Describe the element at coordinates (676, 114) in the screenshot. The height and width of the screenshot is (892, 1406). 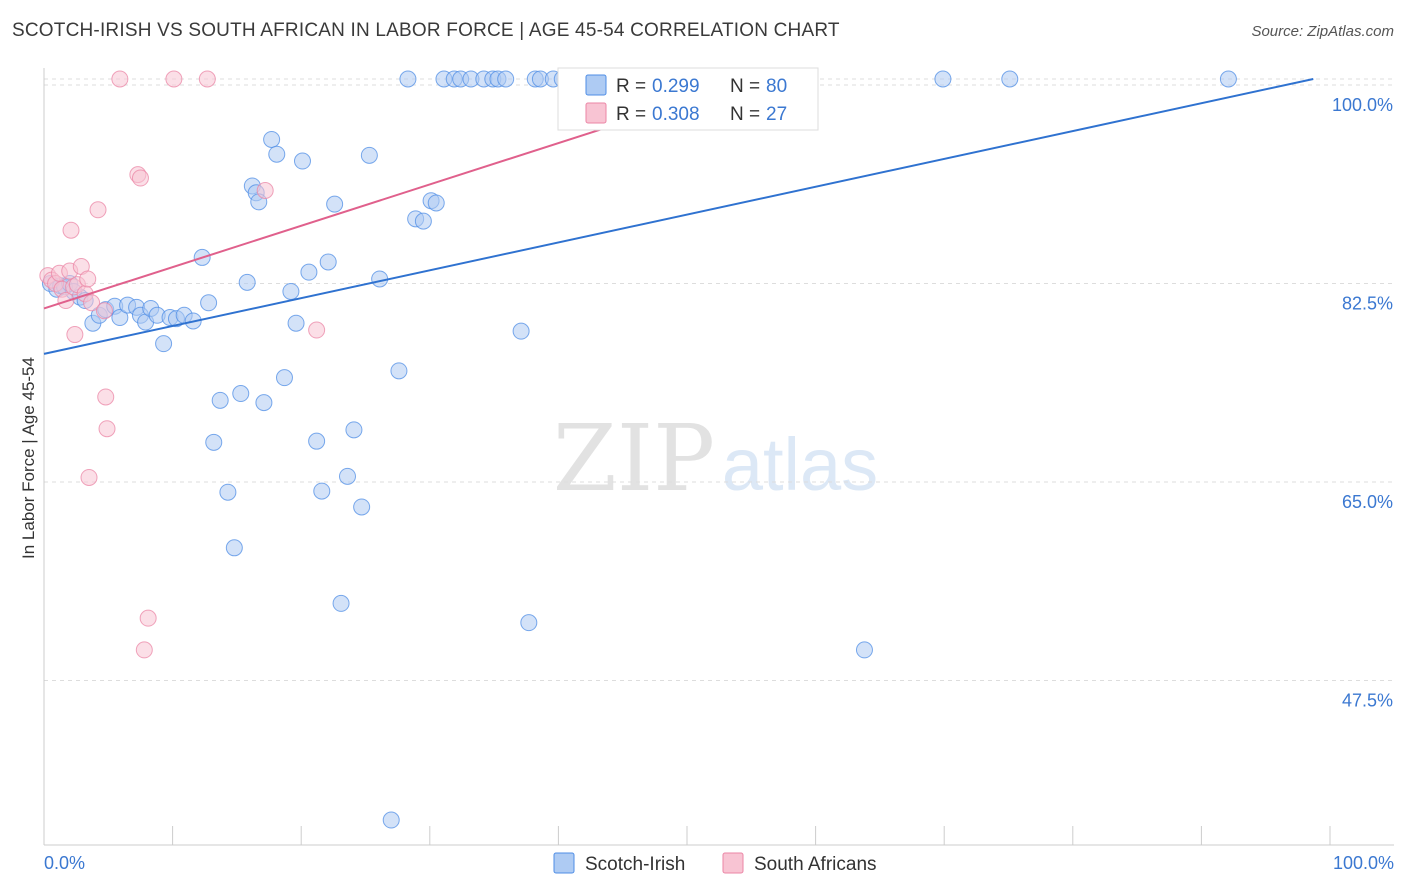
I see `stats-r-value-south-africans: 0.308` at that location.